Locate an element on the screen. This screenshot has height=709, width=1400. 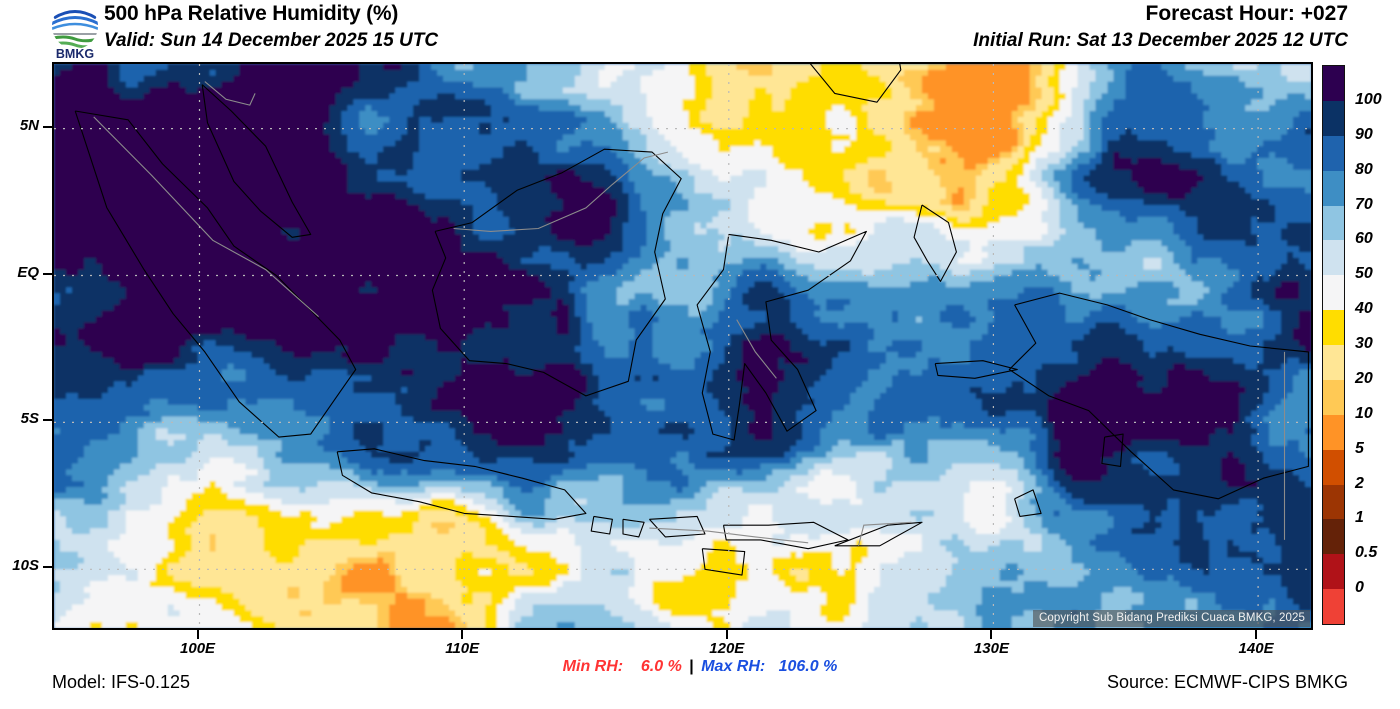
max-rh-value: 106.0 % is located at coordinates (808, 666).